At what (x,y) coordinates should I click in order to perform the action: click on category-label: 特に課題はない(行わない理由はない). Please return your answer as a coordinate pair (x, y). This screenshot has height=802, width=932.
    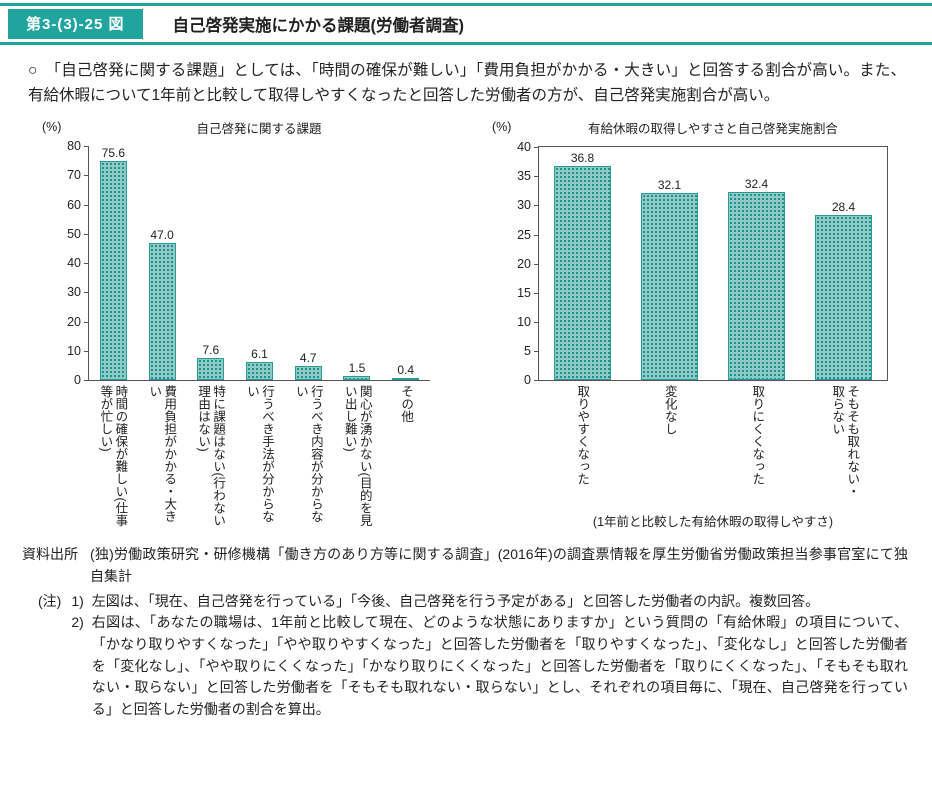
    Looking at the image, I should click on (211, 456).